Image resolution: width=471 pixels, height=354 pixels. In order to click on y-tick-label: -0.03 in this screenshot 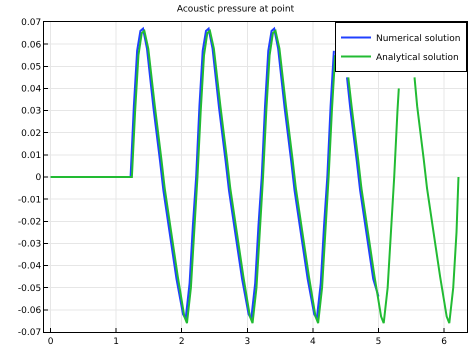, I will do `click(30, 245)`.